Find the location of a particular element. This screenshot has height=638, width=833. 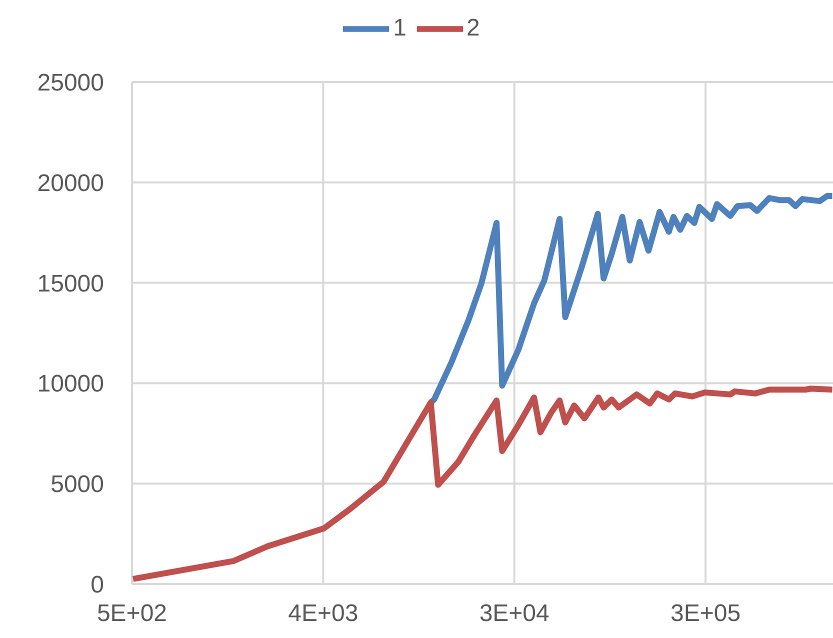

x-tick-label: 3E+05 is located at coordinates (705, 614).